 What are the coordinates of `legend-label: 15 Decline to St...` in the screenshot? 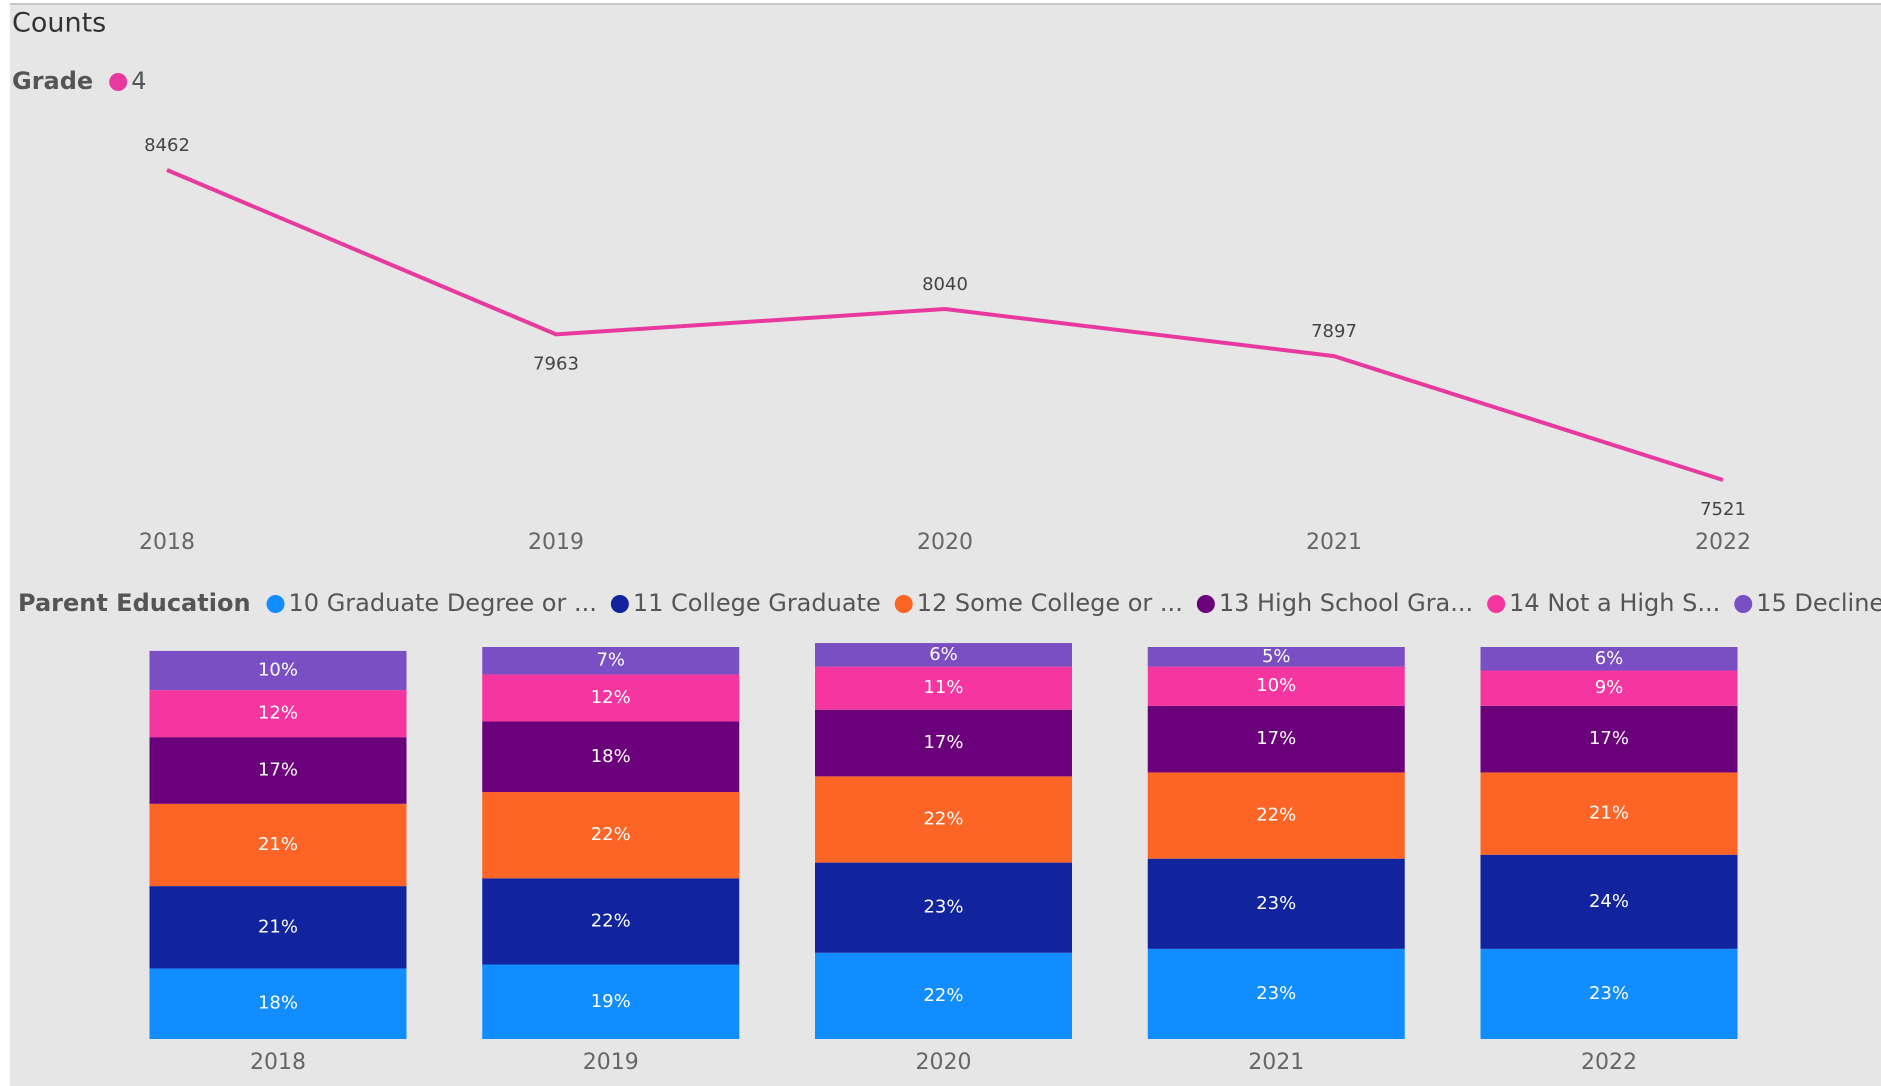 It's located at (1818, 603).